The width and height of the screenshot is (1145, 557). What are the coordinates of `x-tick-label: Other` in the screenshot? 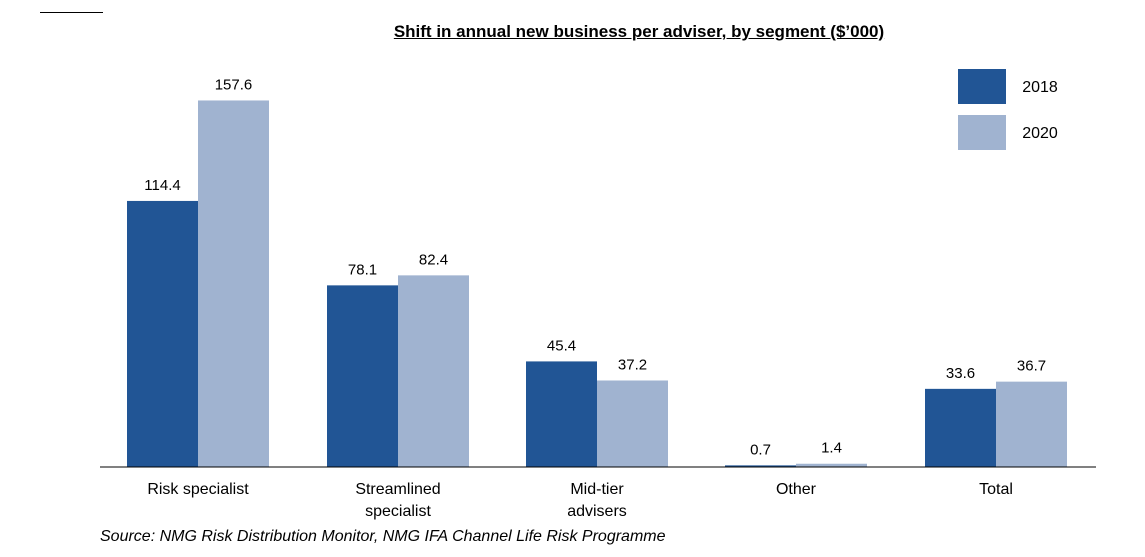 It's located at (796, 489).